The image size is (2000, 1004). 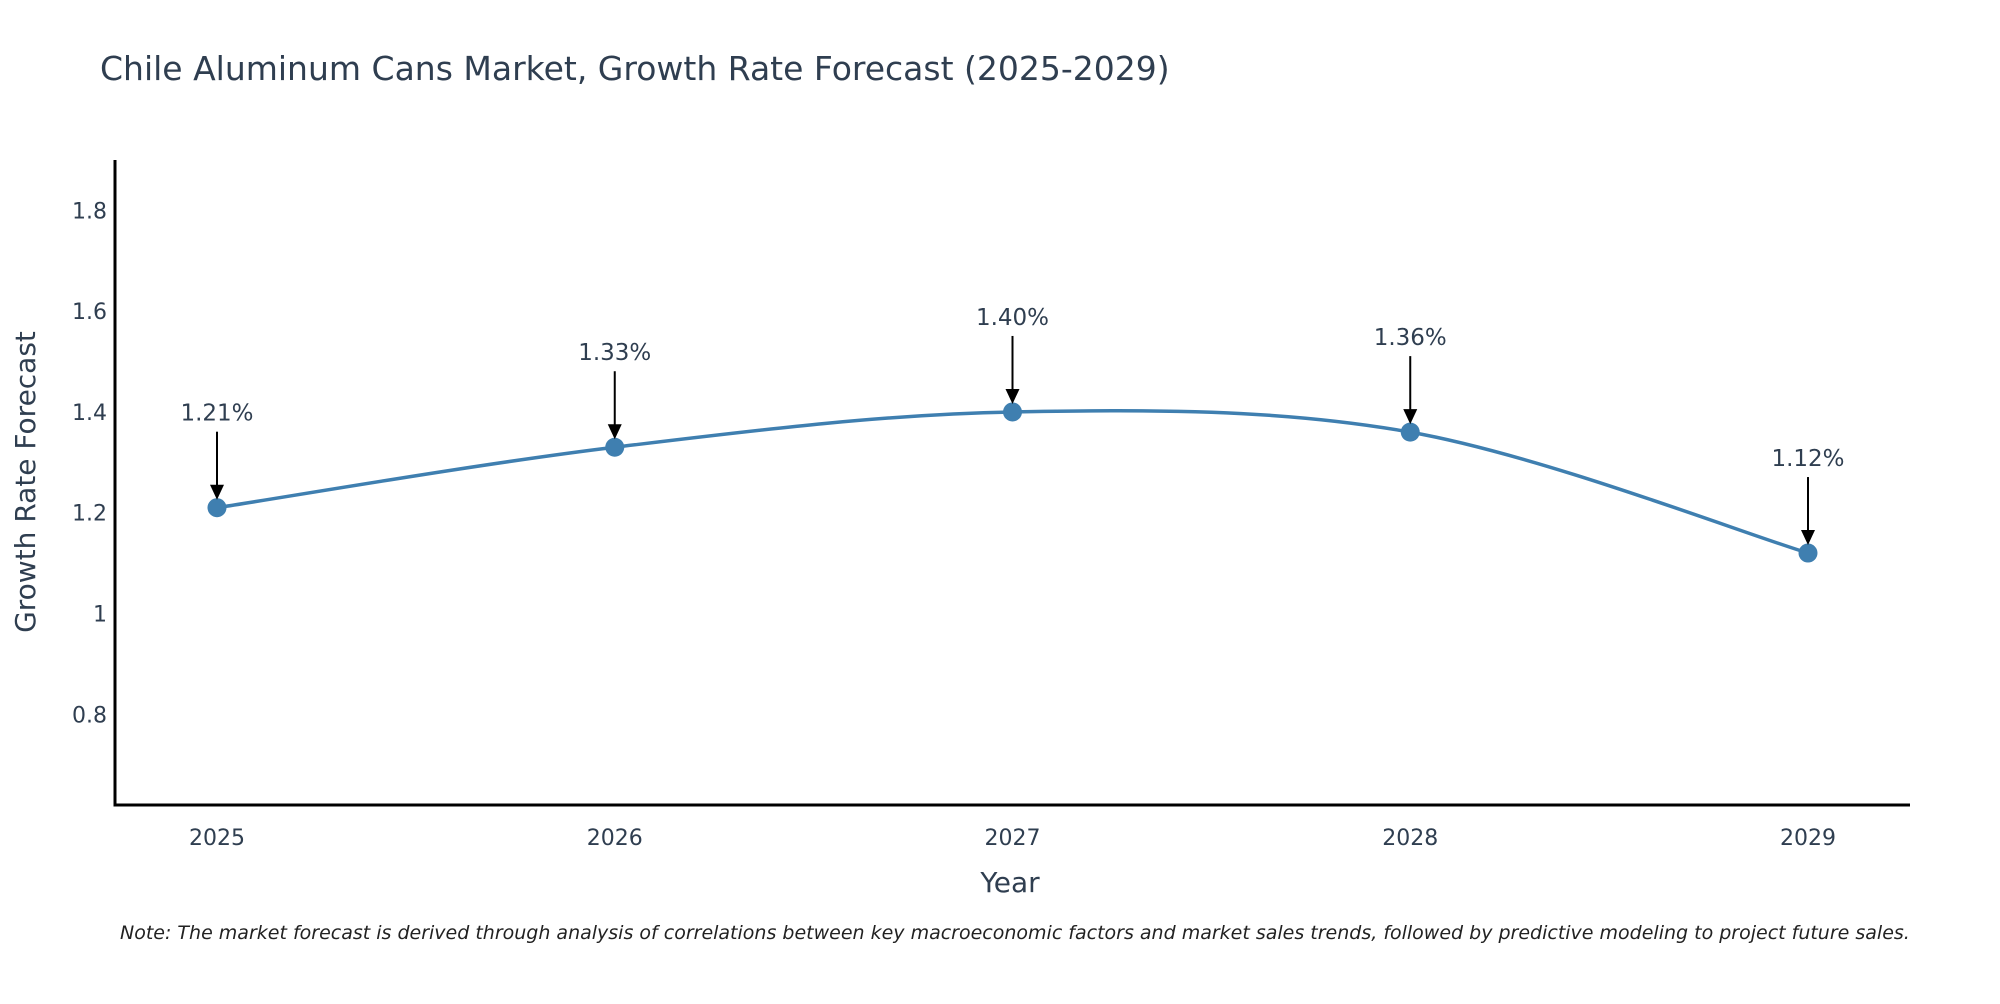 What do you see at coordinates (1012, 354) in the screenshot?
I see `data-annotation: 1.40%` at bounding box center [1012, 354].